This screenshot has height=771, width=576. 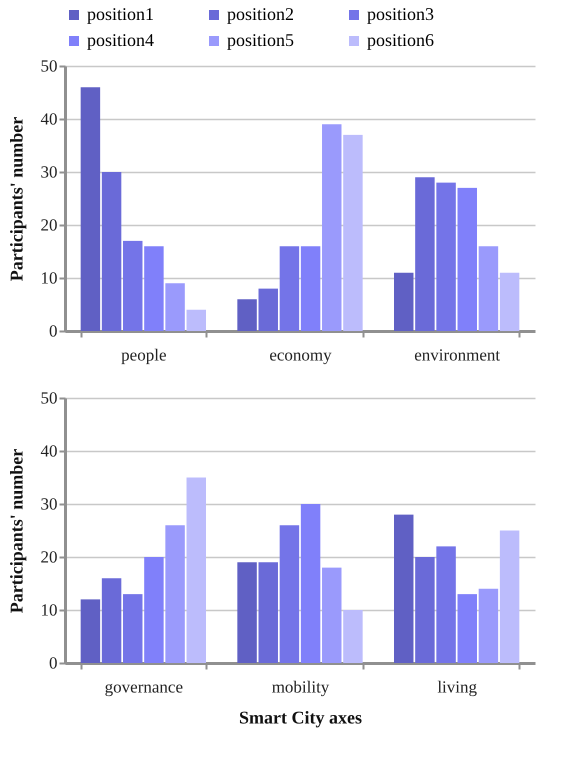 What do you see at coordinates (260, 40) in the screenshot?
I see `legend-label: position5` at bounding box center [260, 40].